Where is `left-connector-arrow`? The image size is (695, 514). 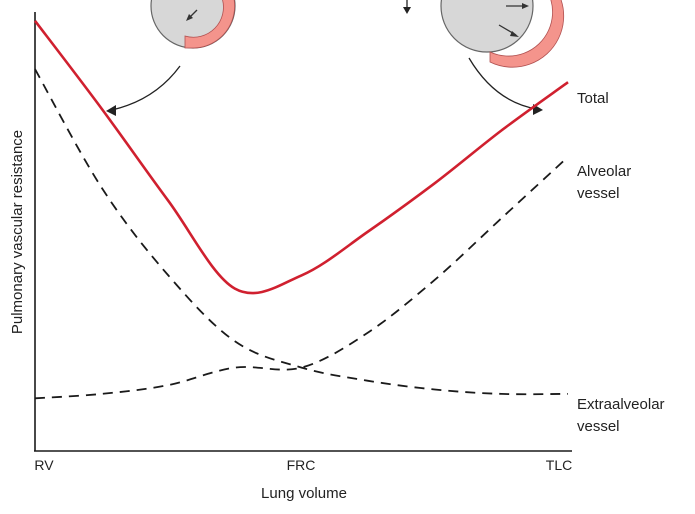 left-connector-arrow is located at coordinates (143, 90).